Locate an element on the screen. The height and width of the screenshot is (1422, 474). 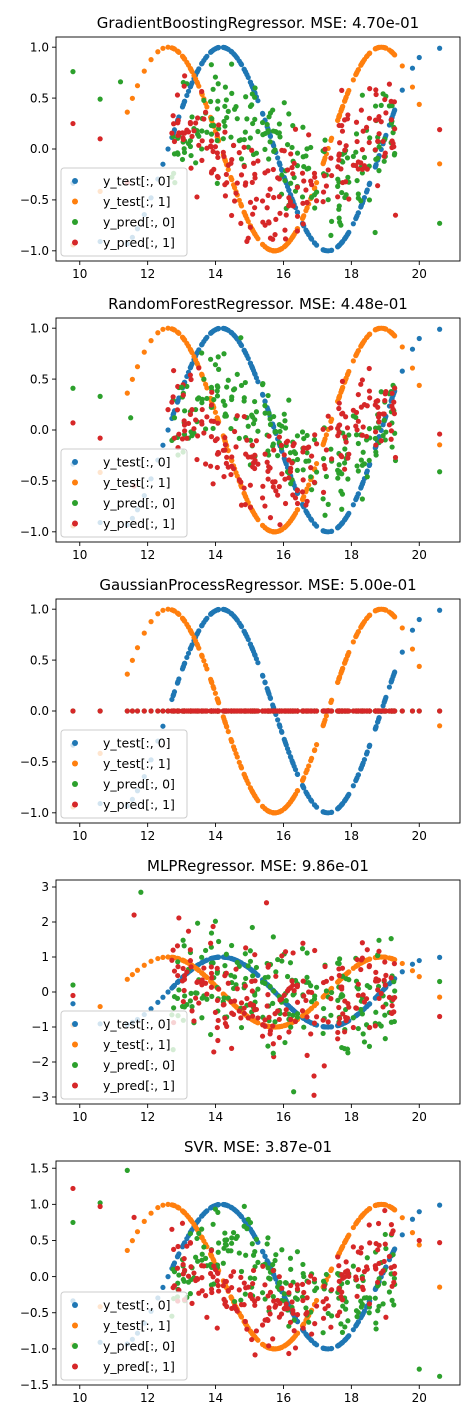
legend-label: y_test[:, 0] is located at coordinates (137, 181).